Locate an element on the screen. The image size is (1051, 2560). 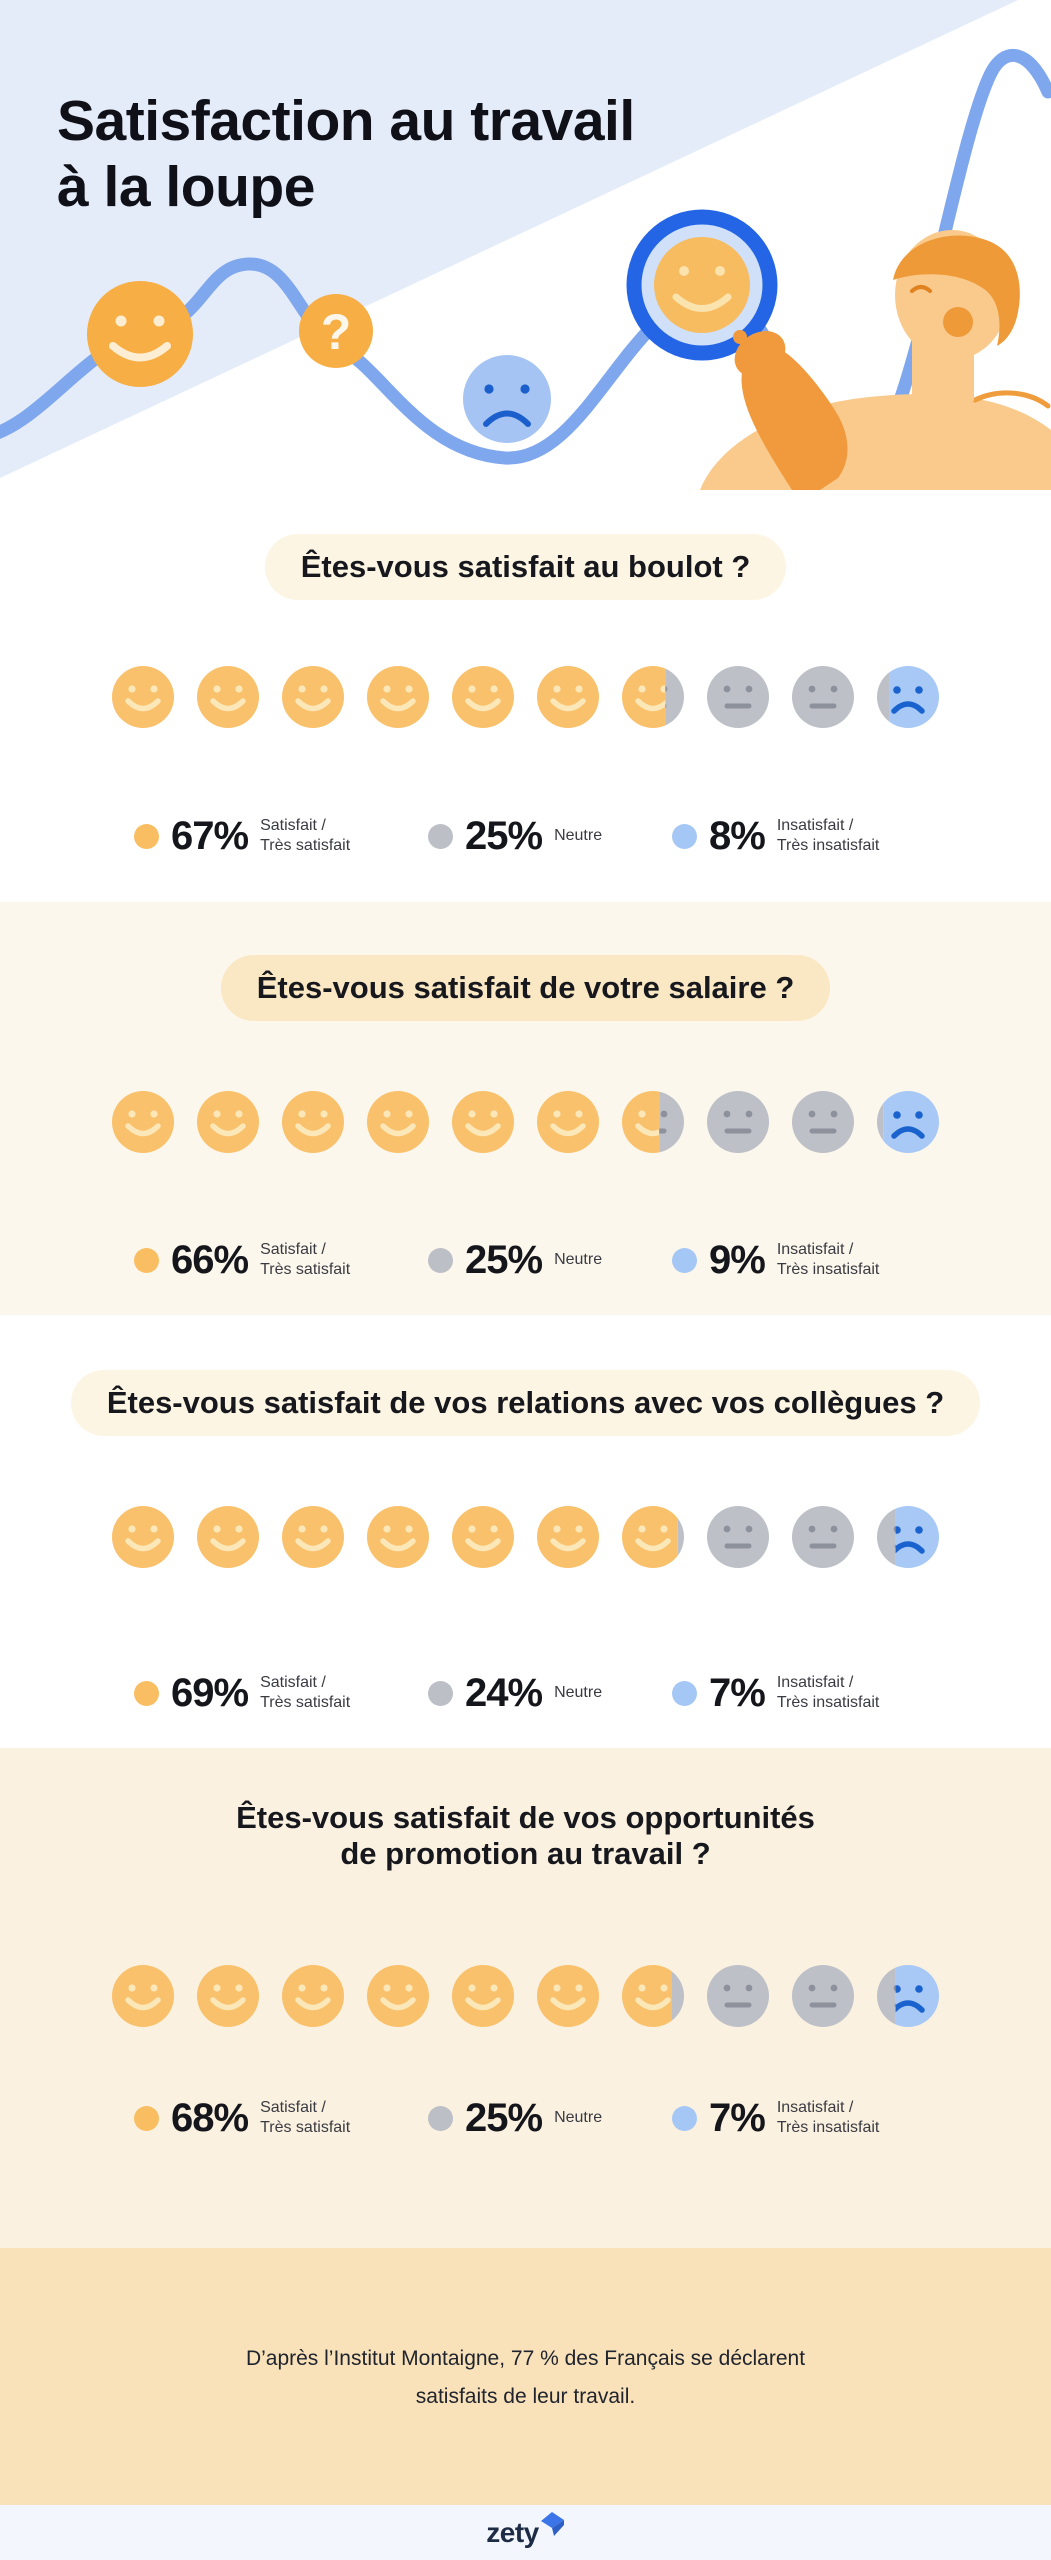
legend-satisfied: 68% Satisfait / Très satisfait is located at coordinates (242, 2118).